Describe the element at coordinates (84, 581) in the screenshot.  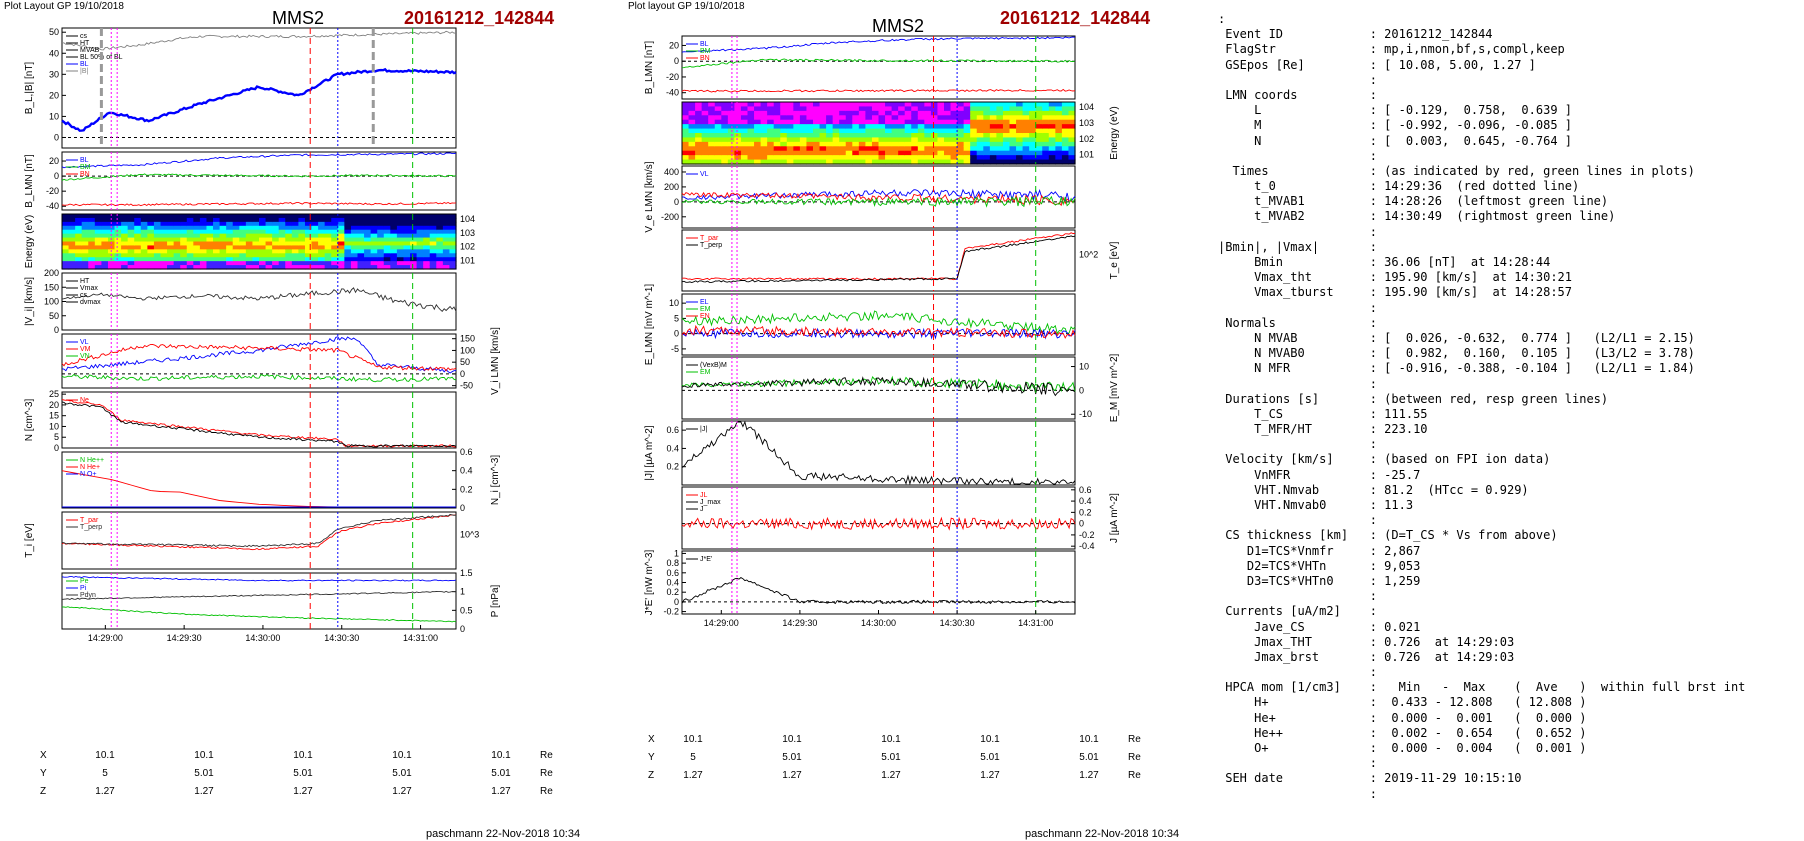
I see `legend-entry: Pe` at that location.